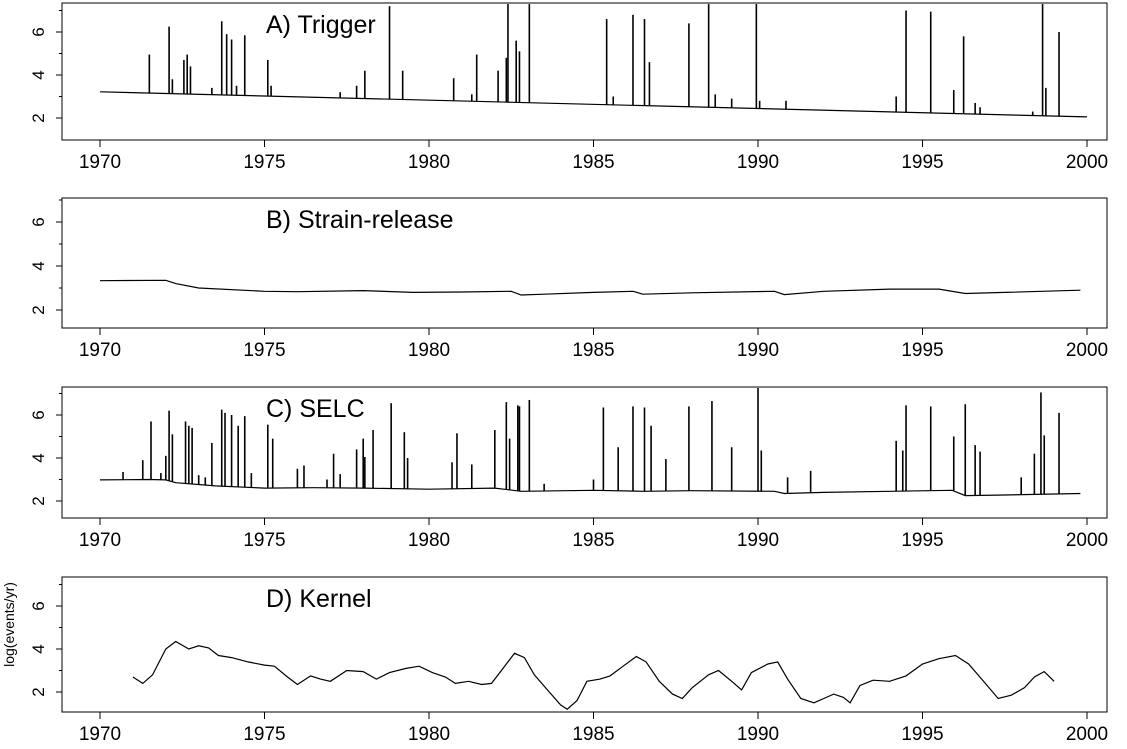  What do you see at coordinates (360, 220) in the screenshot?
I see `panel-title: B) Strain-release` at bounding box center [360, 220].